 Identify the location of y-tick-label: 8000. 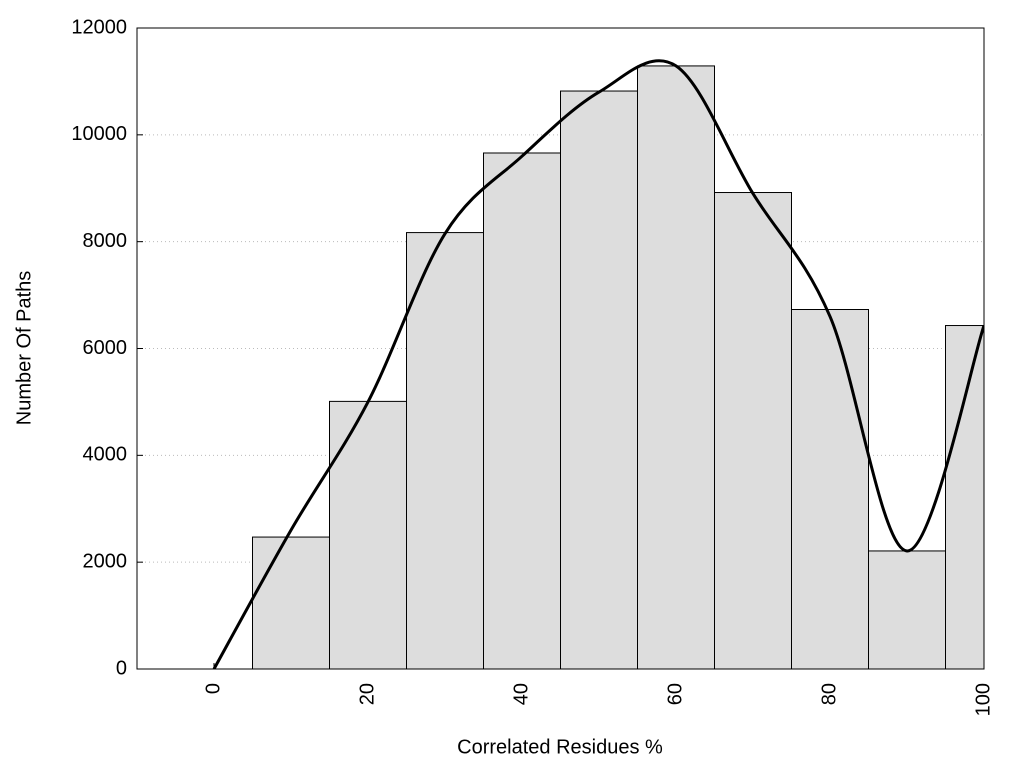
(105, 241).